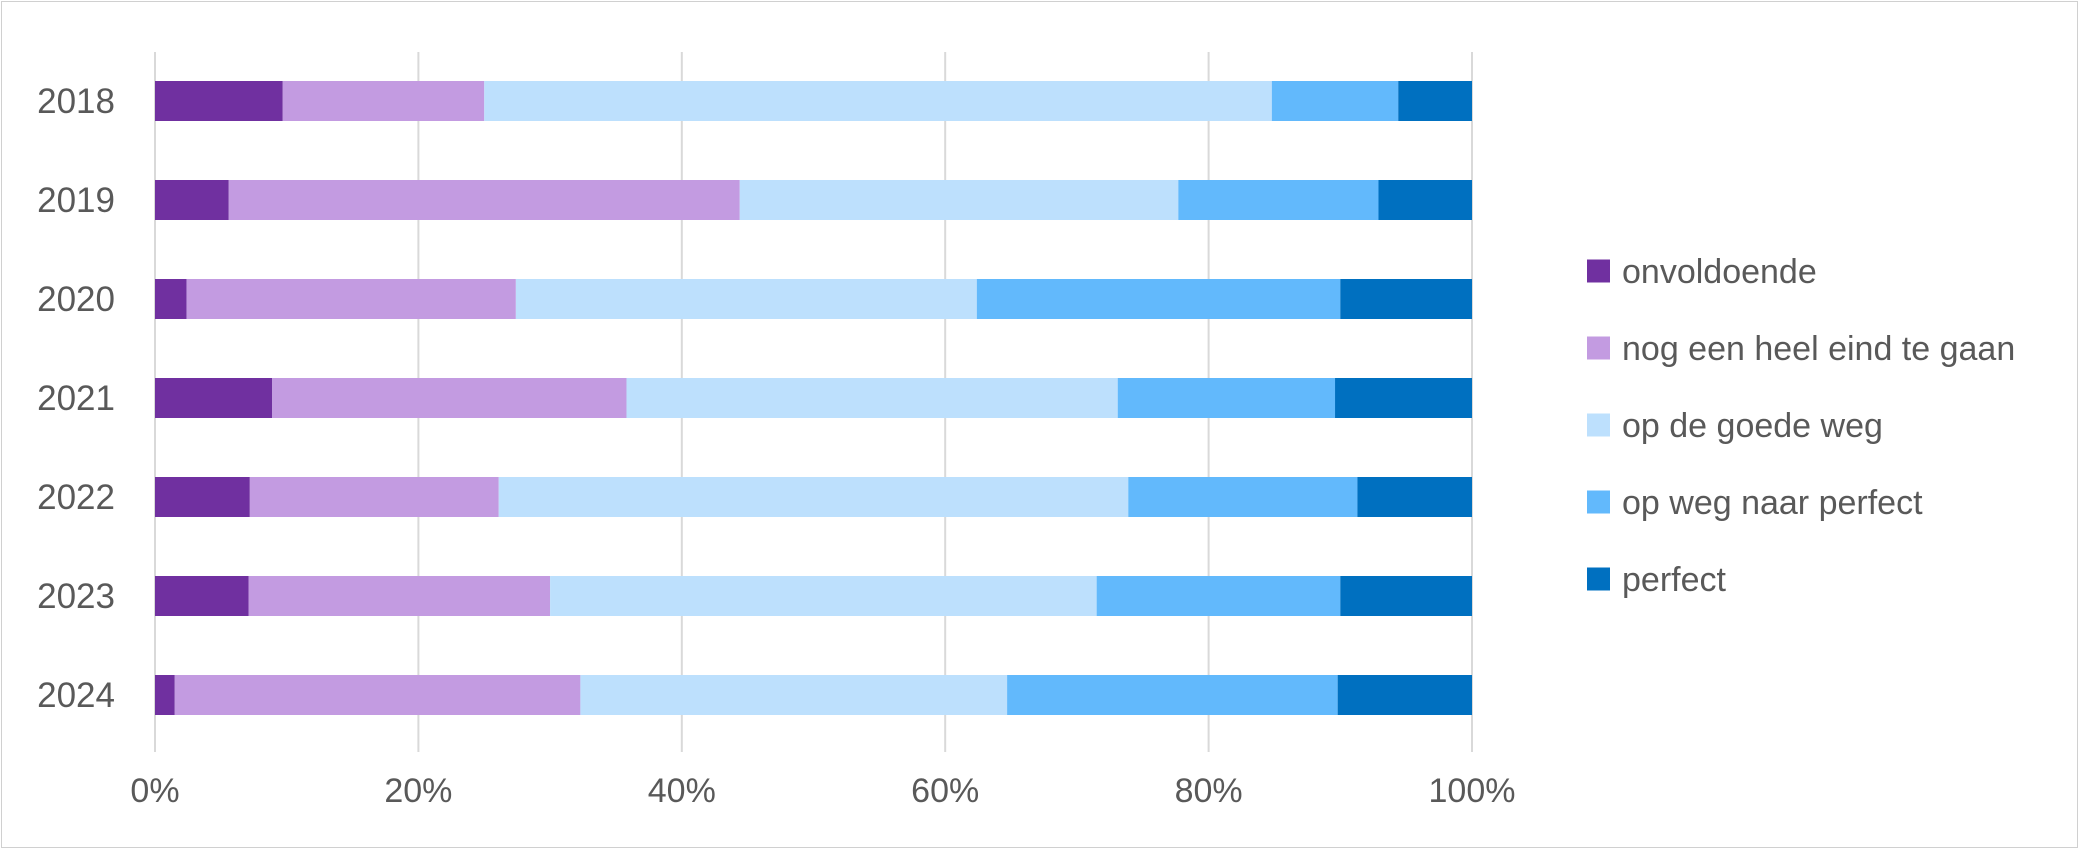  I want to click on y-category-label: 2023, so click(76, 596).